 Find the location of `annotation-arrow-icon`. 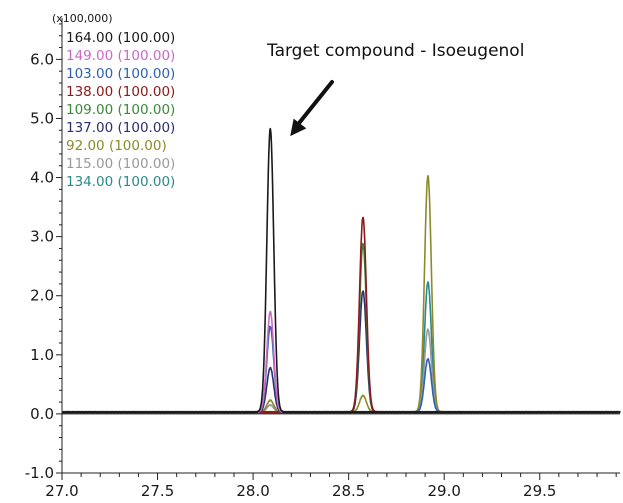

annotation-arrow-icon is located at coordinates (315, 103).